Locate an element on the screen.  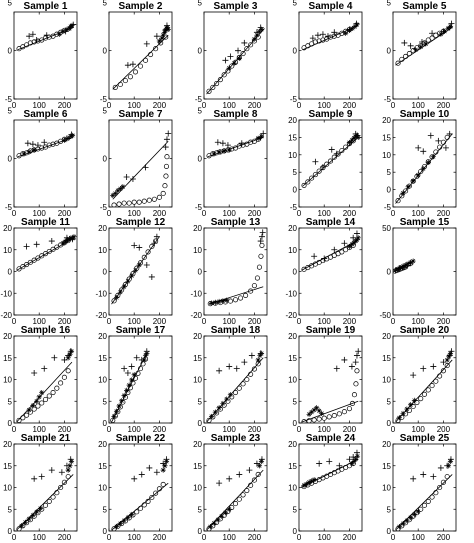
y-tick-label: 5 is located at coordinates (389, 3).